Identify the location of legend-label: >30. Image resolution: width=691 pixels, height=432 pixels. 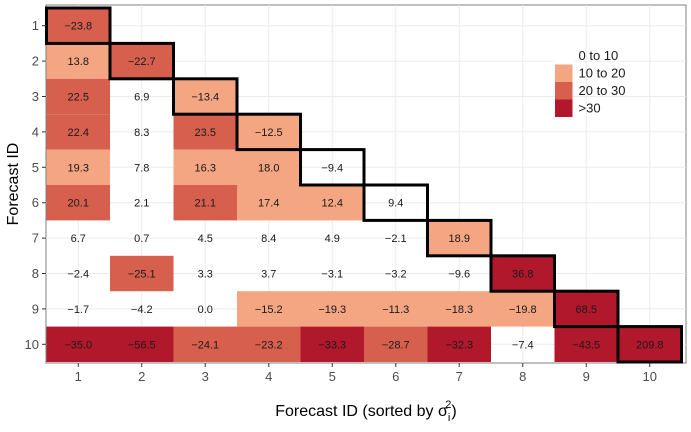
(590, 108).